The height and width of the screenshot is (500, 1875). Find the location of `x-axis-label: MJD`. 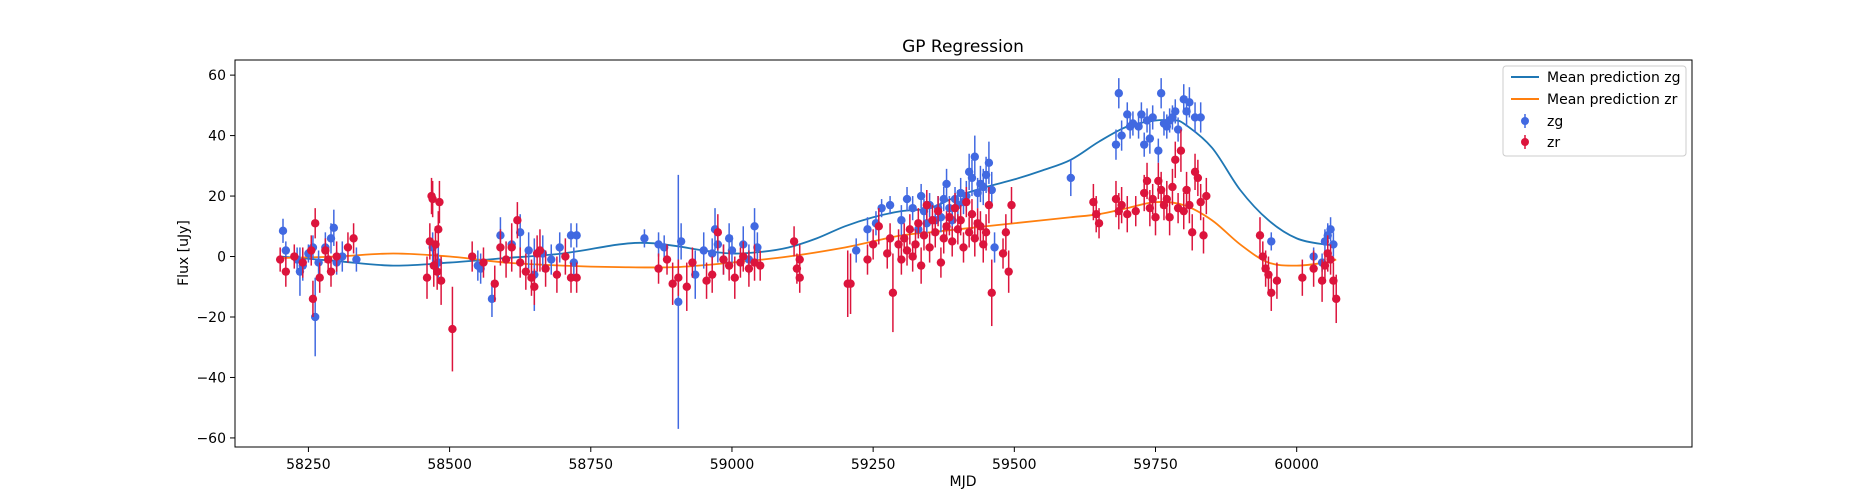

x-axis-label: MJD is located at coordinates (963, 482).